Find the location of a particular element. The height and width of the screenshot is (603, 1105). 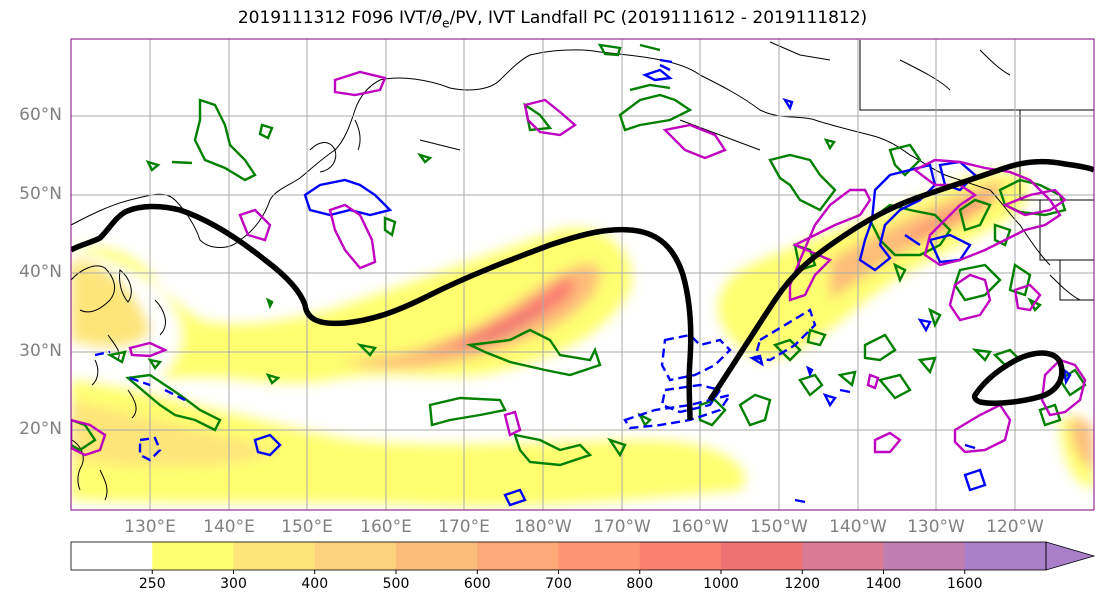

lon-label-140w: 140°W is located at coordinates (858, 527).